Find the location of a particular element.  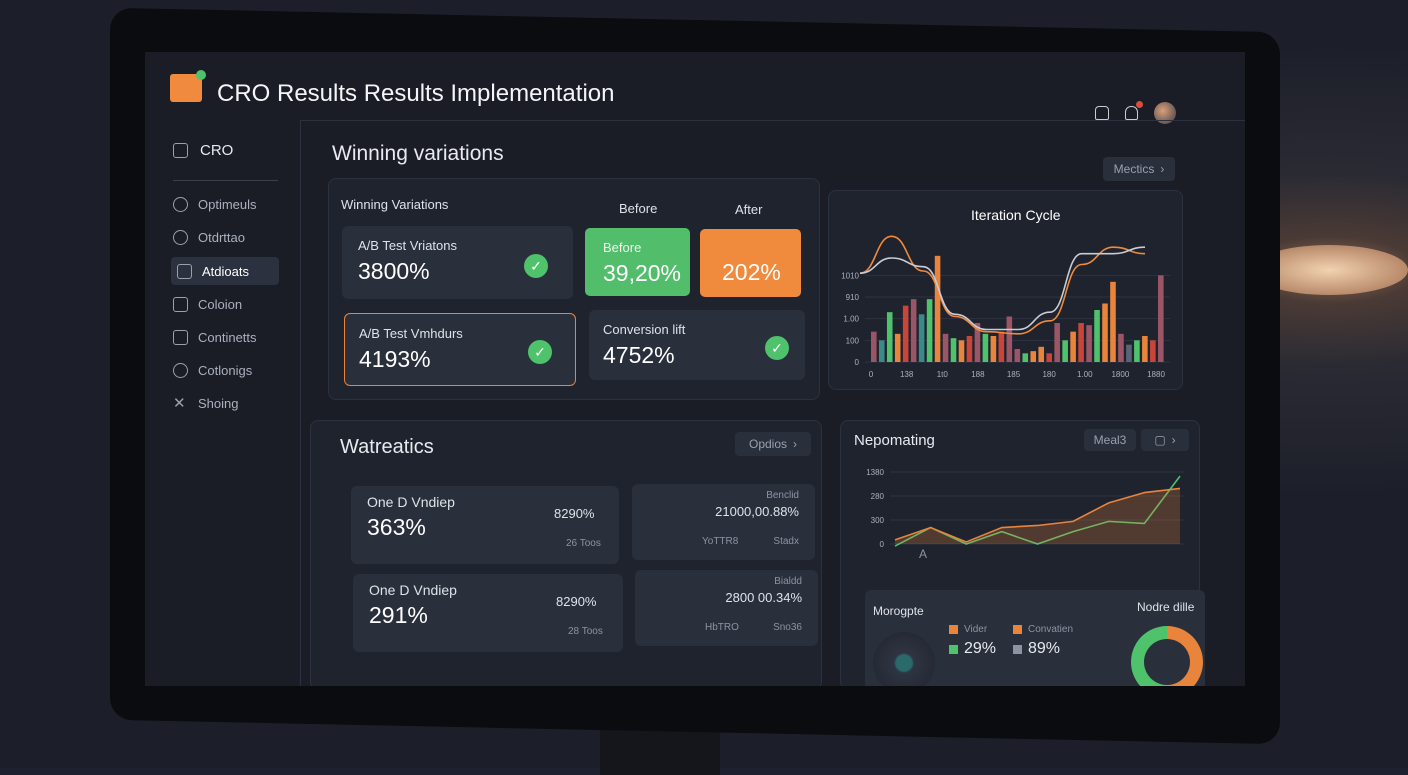

legend-label: Vider is located at coordinates (976, 629).